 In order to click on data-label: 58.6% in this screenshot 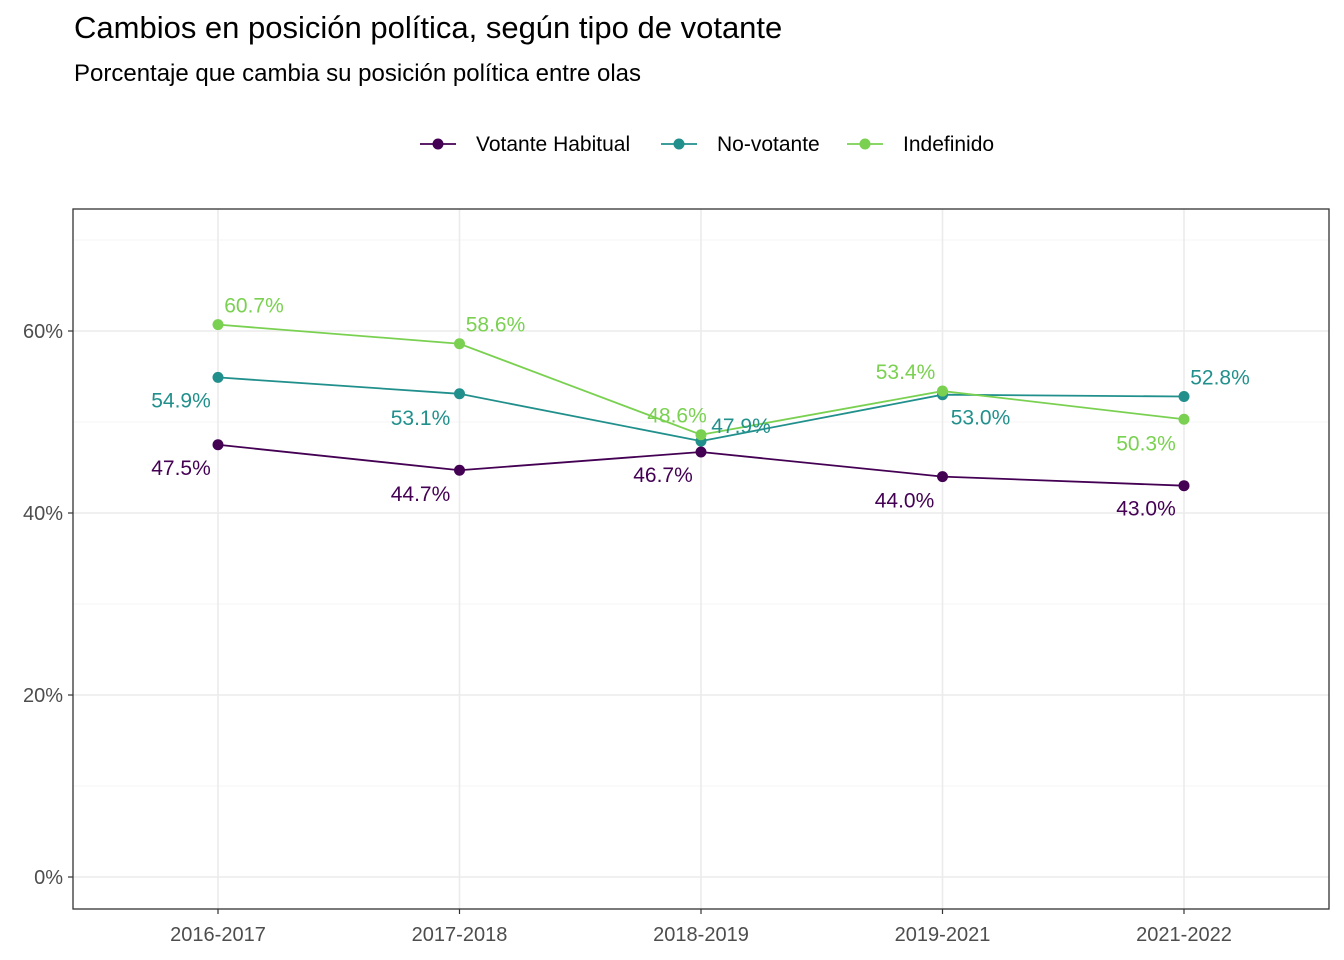, I will do `click(496, 325)`.